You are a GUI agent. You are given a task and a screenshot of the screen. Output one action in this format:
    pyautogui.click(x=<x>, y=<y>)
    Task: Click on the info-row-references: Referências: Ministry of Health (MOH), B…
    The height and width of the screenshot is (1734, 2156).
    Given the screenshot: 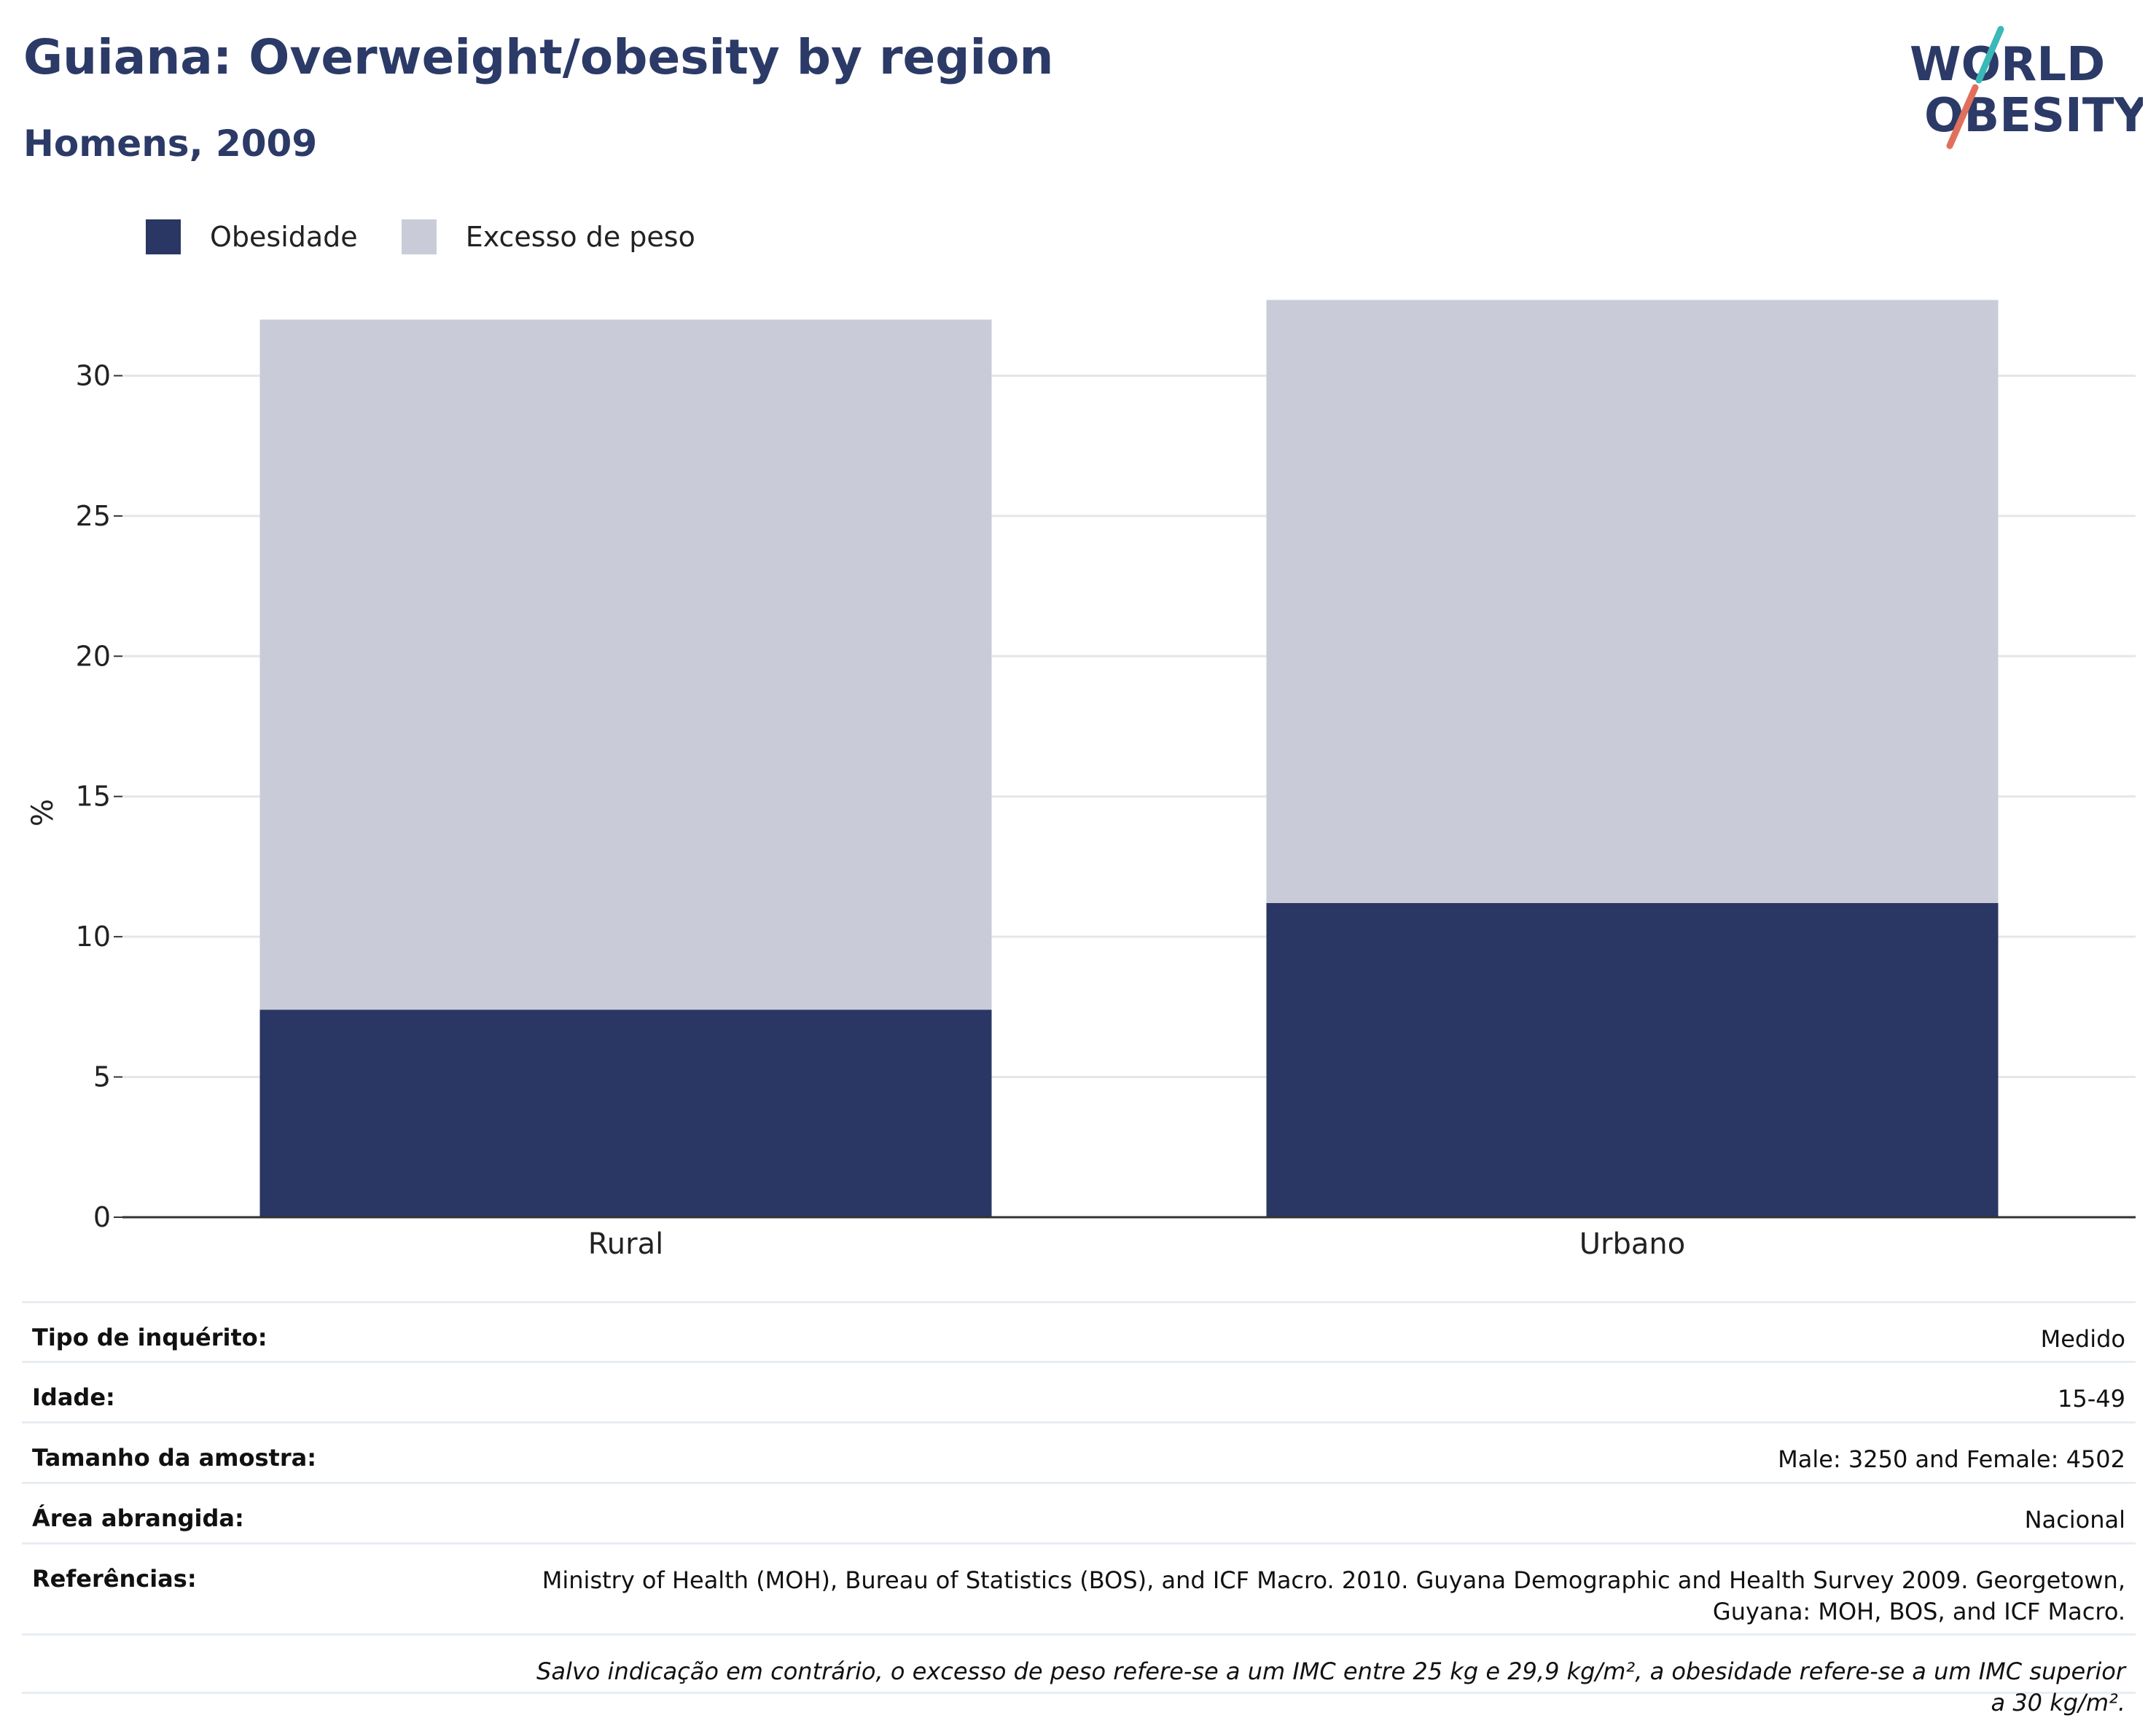 What is the action you would take?
    pyautogui.click(x=1079, y=1588)
    